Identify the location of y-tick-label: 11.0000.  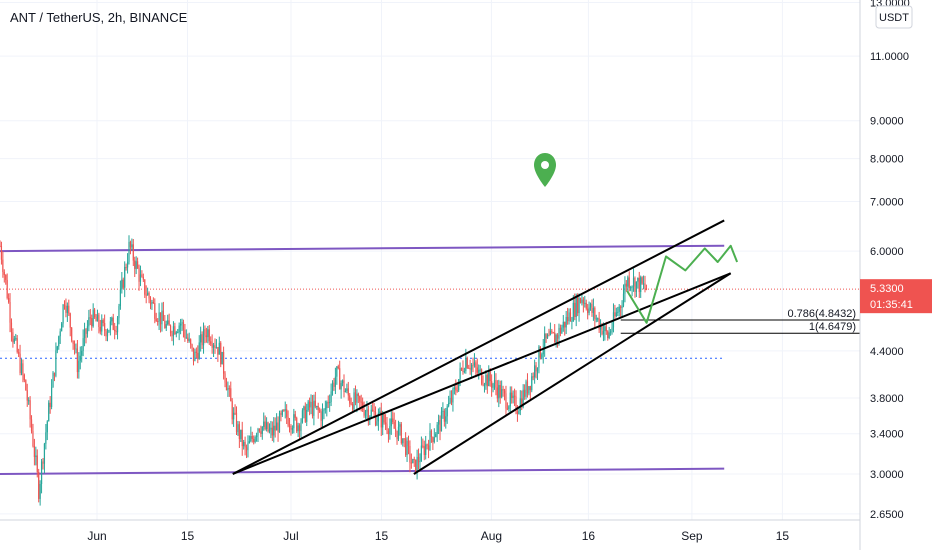
(889, 57).